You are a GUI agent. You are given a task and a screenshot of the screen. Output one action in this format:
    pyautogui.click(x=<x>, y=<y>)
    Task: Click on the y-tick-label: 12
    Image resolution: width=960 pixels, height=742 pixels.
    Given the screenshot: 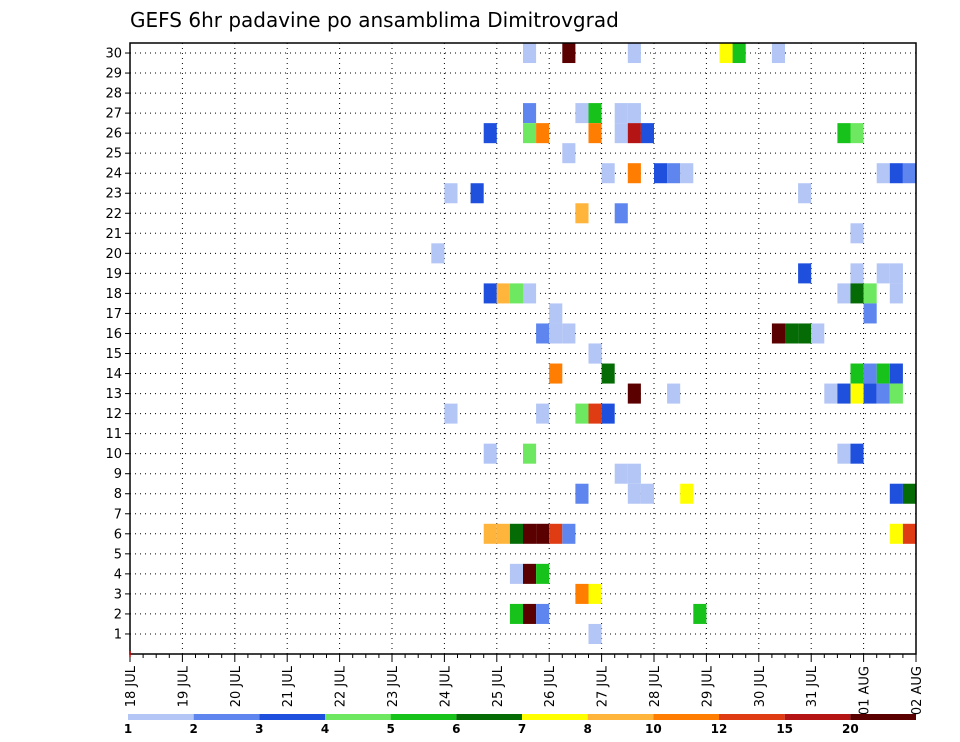 What is the action you would take?
    pyautogui.click(x=113, y=414)
    